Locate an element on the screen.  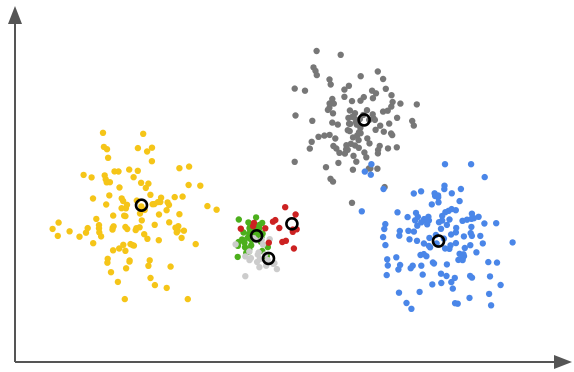
x-axis-arrow-icon is located at coordinates (563, 362).